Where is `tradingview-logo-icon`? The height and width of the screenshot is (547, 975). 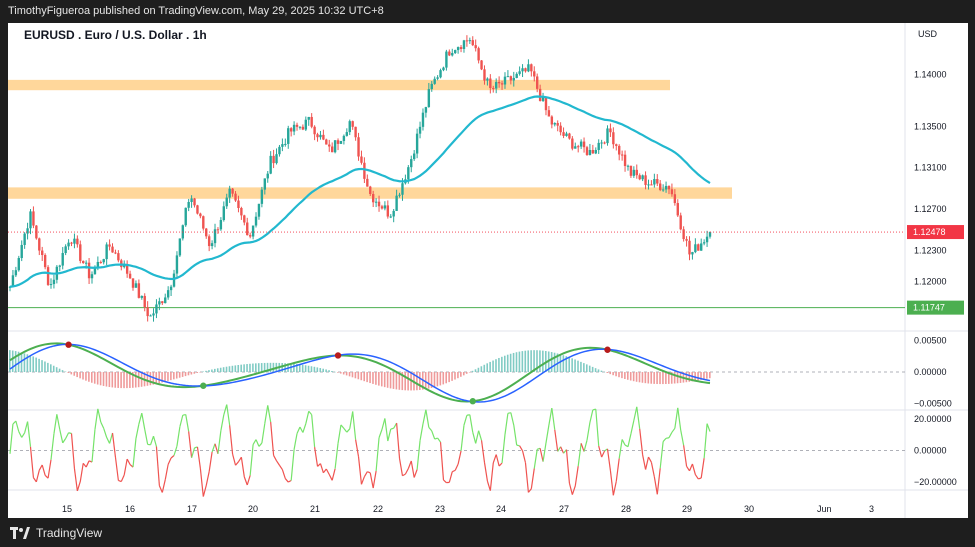
tradingview-logo-icon is located at coordinates (20, 533).